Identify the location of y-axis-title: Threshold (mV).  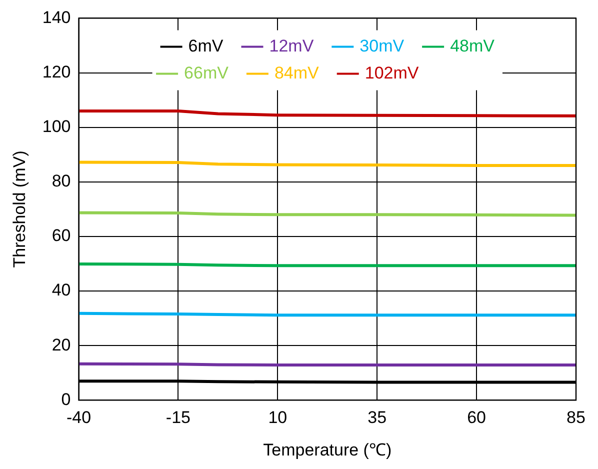
(19, 209).